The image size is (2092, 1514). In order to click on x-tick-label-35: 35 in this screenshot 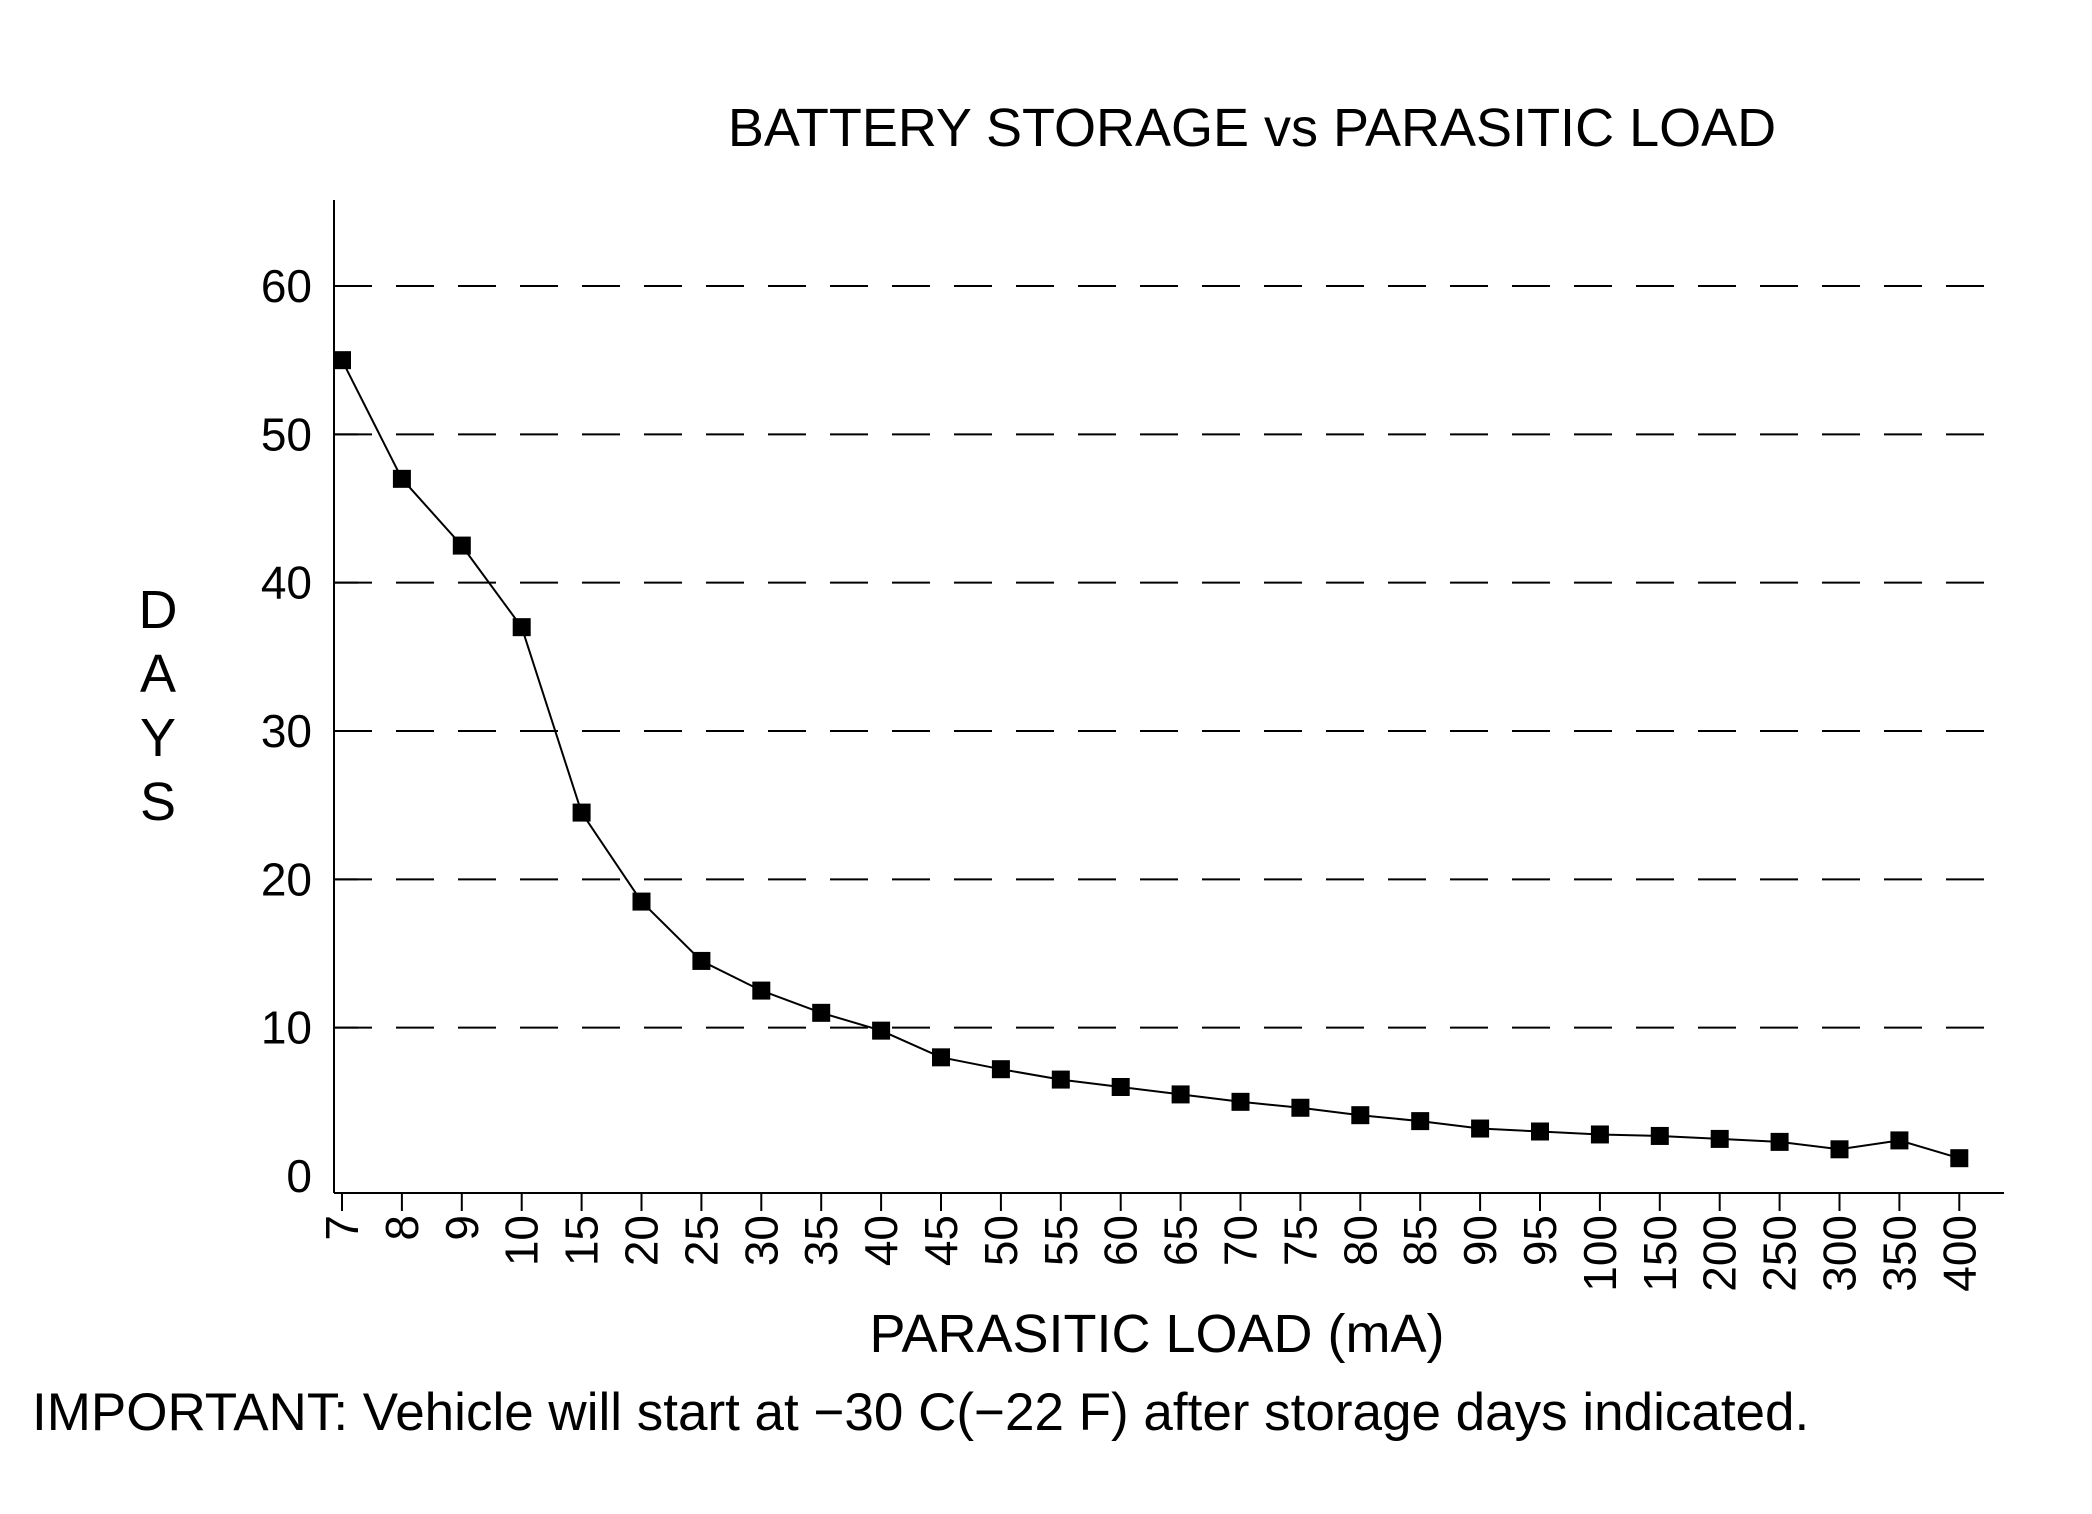, I will do `click(821, 1240)`.